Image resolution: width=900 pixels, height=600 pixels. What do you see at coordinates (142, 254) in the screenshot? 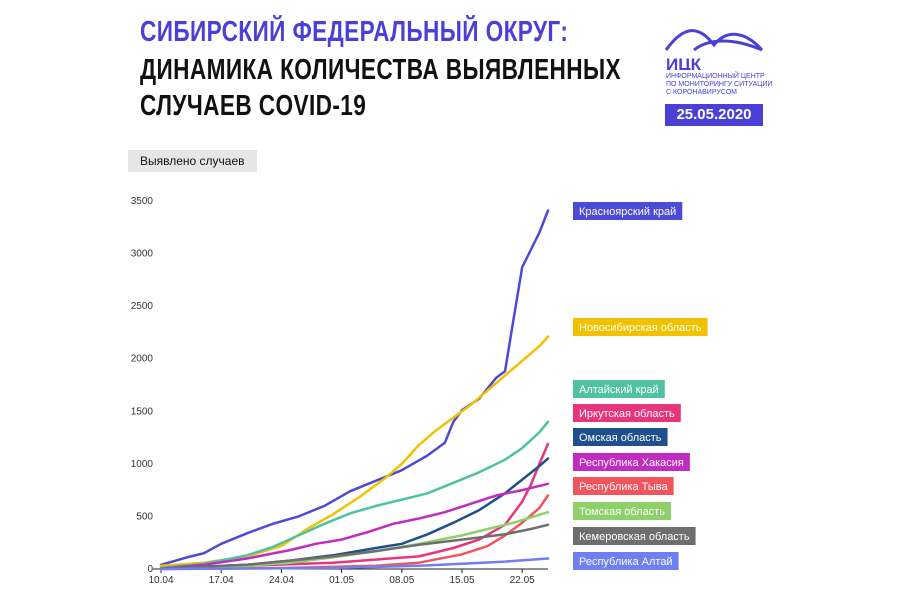
I see `y-tick-label: 3000` at bounding box center [142, 254].